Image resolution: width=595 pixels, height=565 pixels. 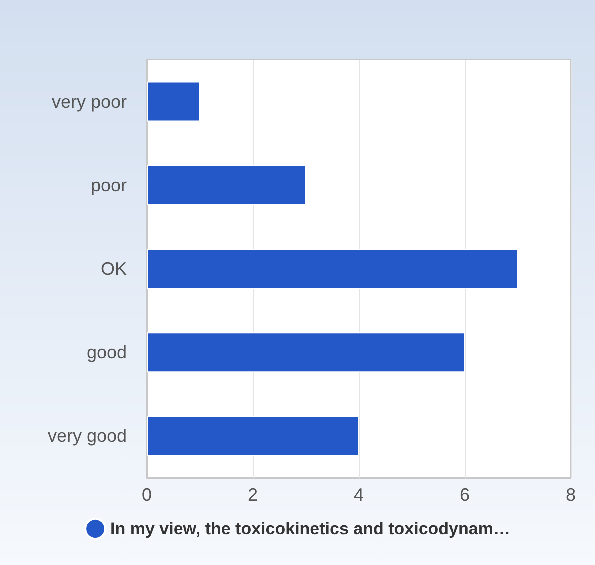 What do you see at coordinates (359, 495) in the screenshot?
I see `x-tick-label: 4` at bounding box center [359, 495].